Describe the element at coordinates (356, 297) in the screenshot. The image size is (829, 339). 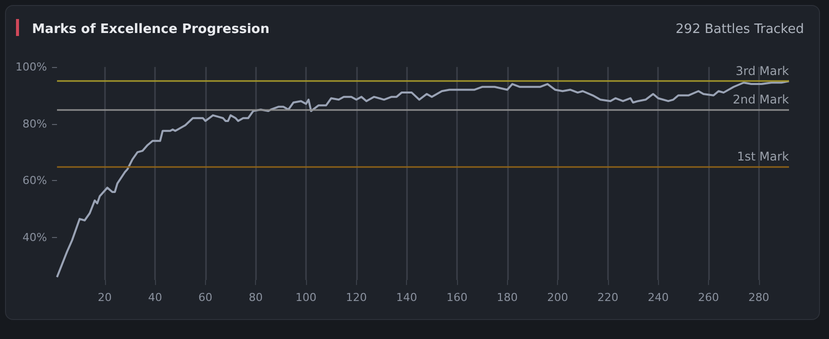
I see `x-tick-label: 120` at that location.